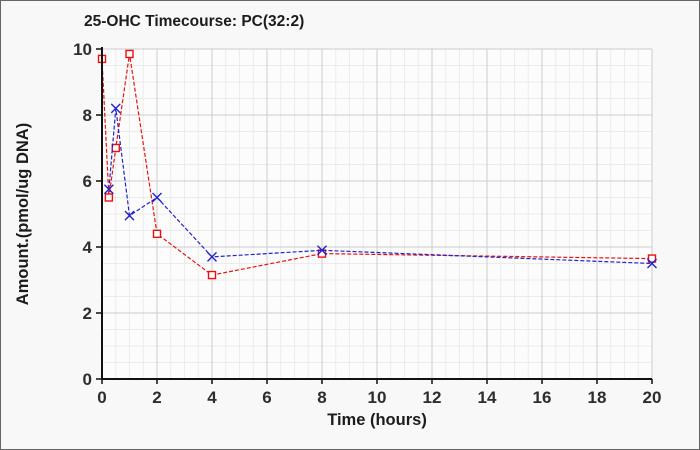 This screenshot has height=450, width=700. What do you see at coordinates (87, 115) in the screenshot?
I see `y-tick-label: 8` at bounding box center [87, 115].